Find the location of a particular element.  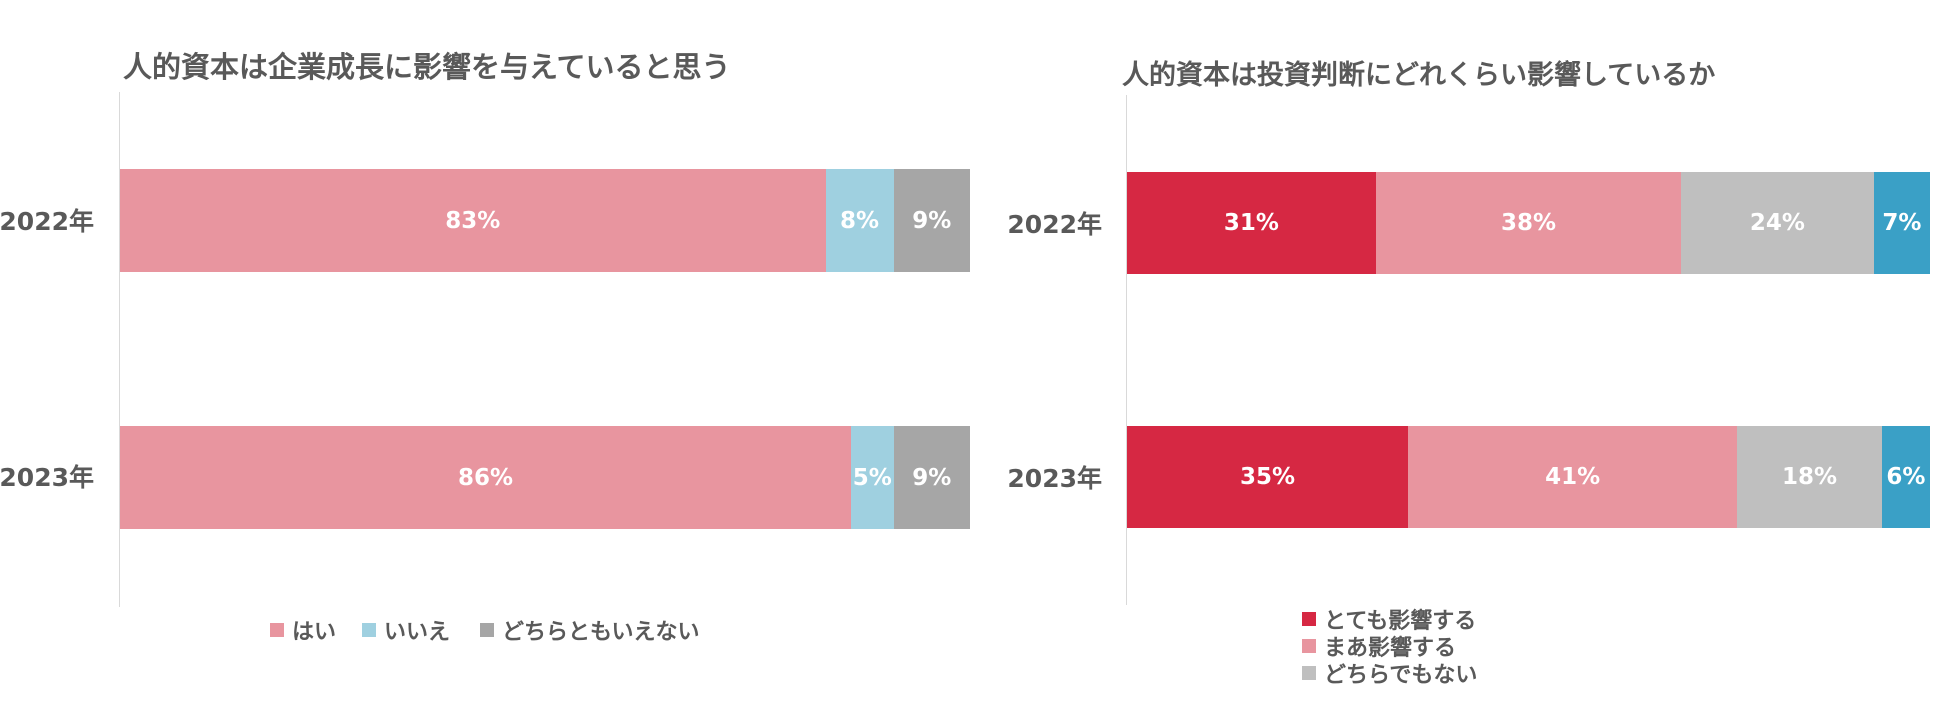

bar-segment: 8% is located at coordinates (859, 220).